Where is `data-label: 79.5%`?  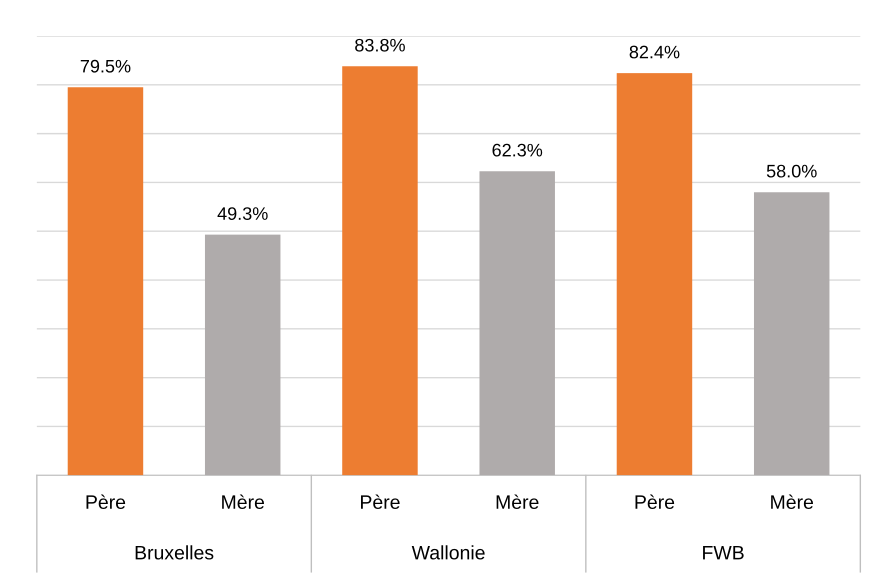 data-label: 79.5% is located at coordinates (105, 66).